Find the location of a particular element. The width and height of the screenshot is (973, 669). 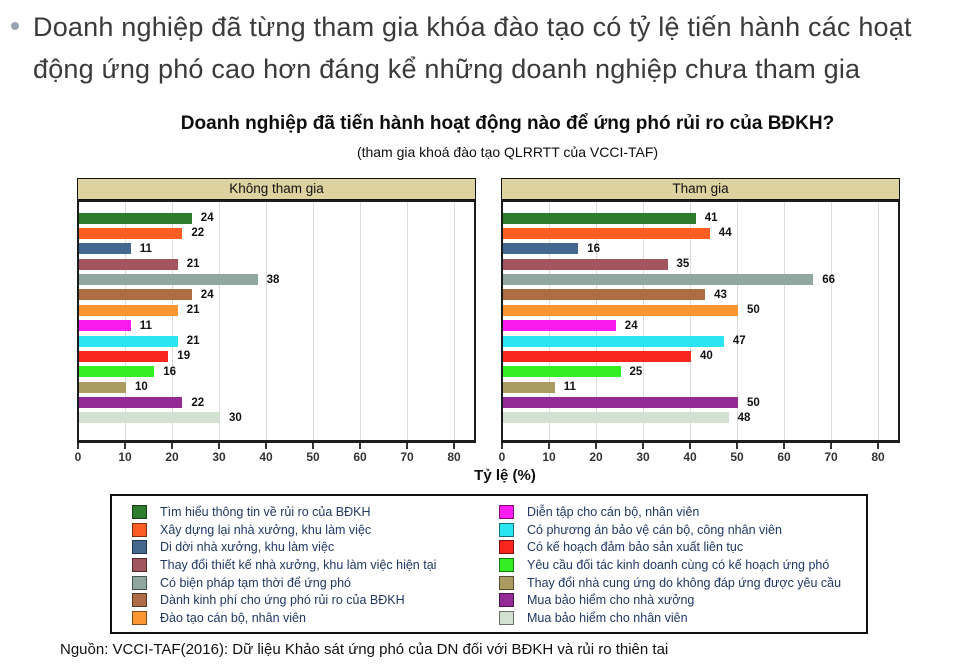

legend-label: Có kế hoạch đảm bảo sản xuất liên tục is located at coordinates (635, 547).